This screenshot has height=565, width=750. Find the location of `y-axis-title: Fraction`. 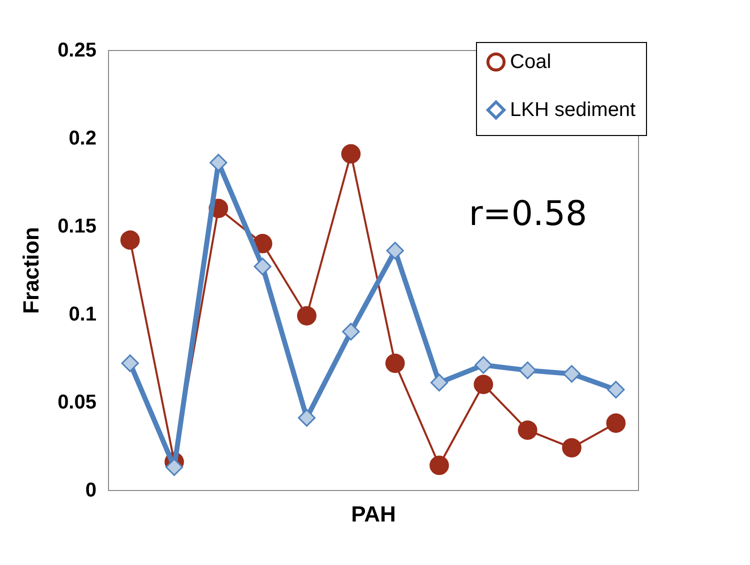

y-axis-title: Fraction is located at coordinates (31, 270).